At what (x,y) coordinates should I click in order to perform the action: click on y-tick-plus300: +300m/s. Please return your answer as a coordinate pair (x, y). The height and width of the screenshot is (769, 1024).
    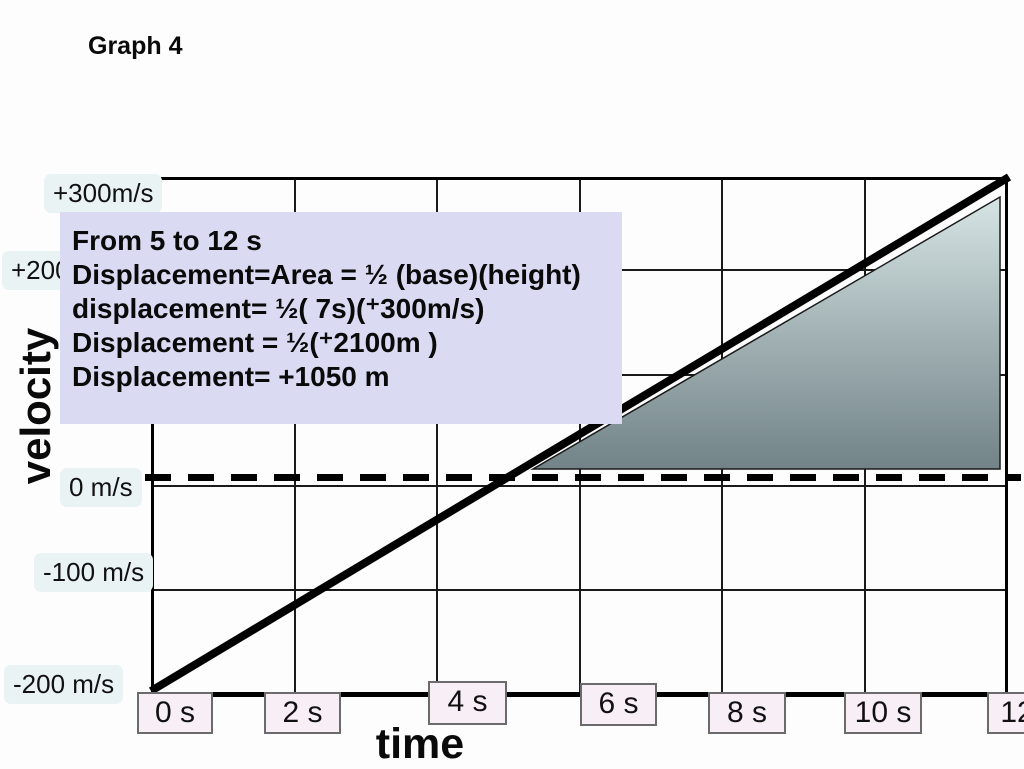
    Looking at the image, I should click on (103, 193).